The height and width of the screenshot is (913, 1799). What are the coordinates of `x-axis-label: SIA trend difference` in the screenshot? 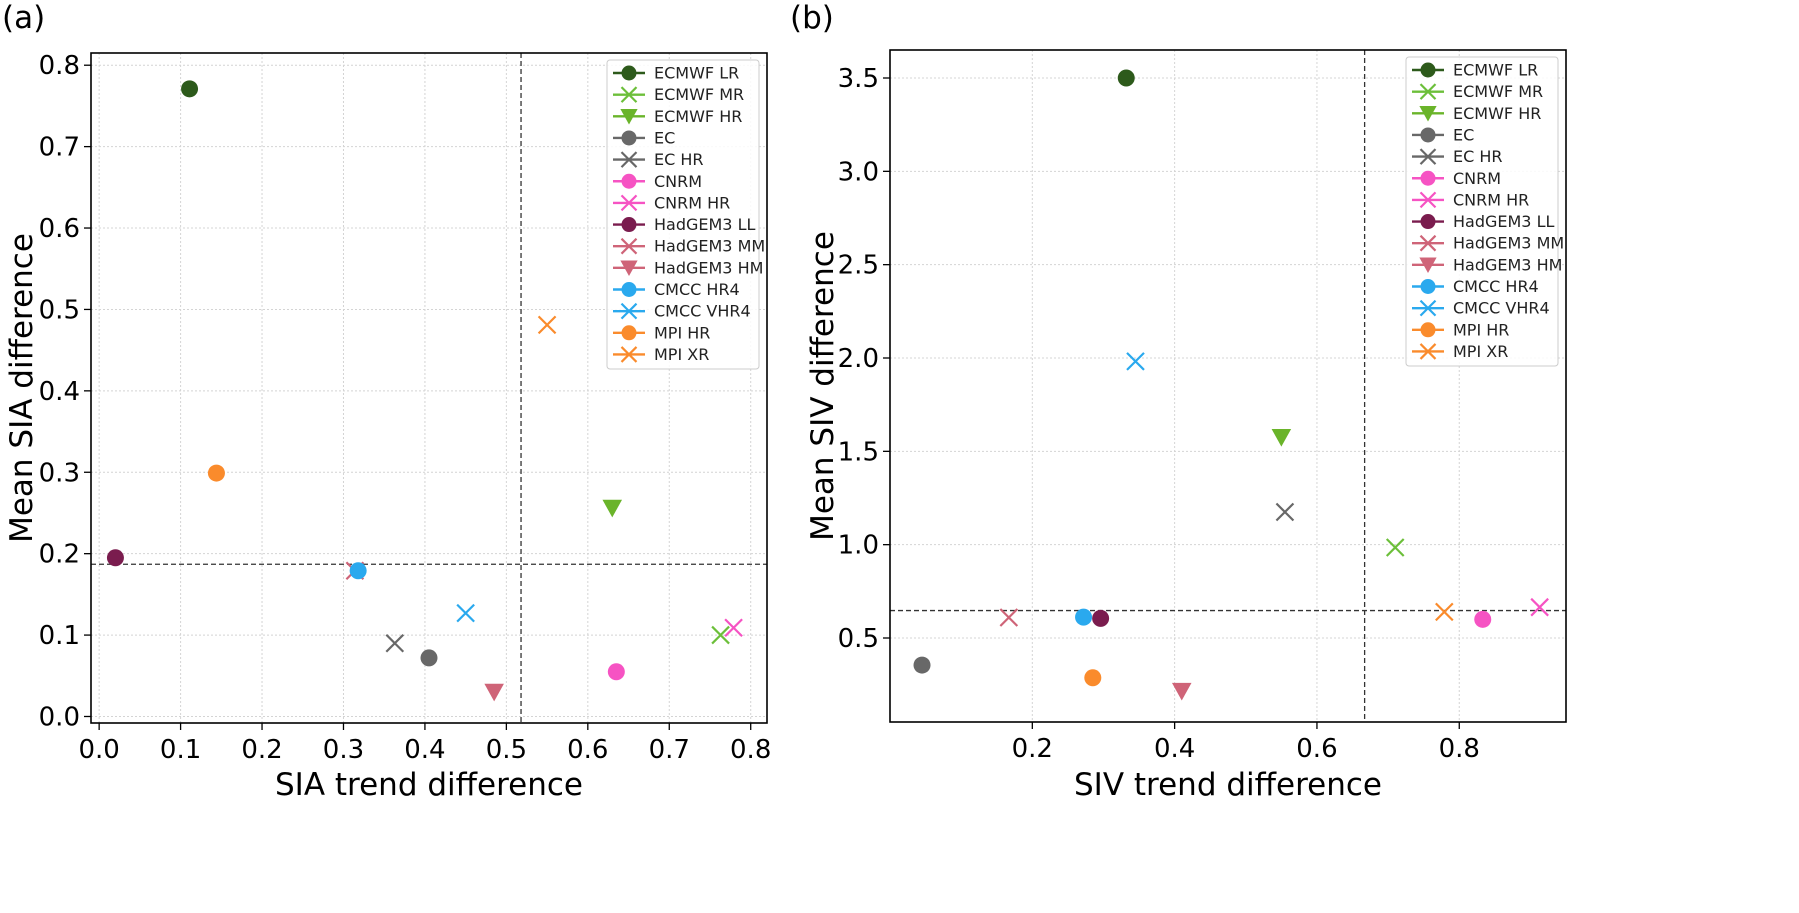 It's located at (429, 785).